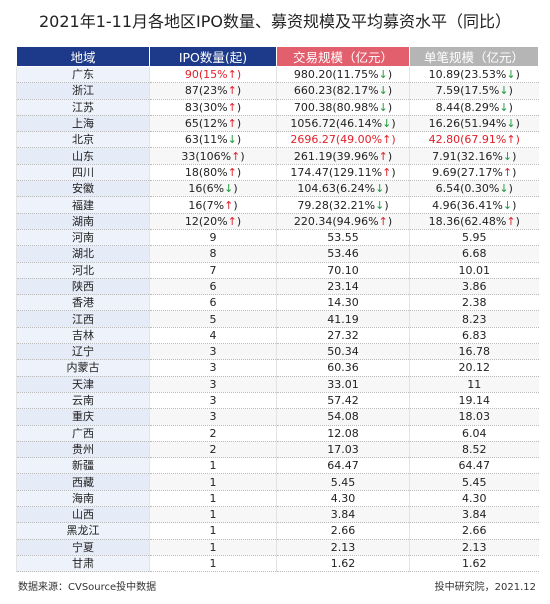 The image size is (550, 604). Describe the element at coordinates (343, 270) in the screenshot. I see `cell: 70.10` at that location.